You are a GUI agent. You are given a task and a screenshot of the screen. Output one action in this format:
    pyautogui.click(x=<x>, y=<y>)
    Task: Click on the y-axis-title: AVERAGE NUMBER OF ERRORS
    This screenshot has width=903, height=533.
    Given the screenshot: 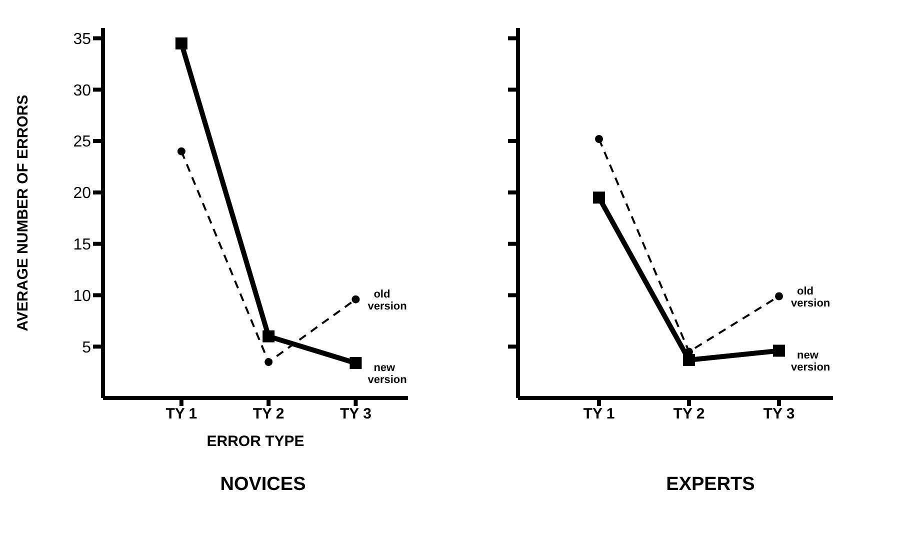 What is the action you would take?
    pyautogui.click(x=23, y=213)
    